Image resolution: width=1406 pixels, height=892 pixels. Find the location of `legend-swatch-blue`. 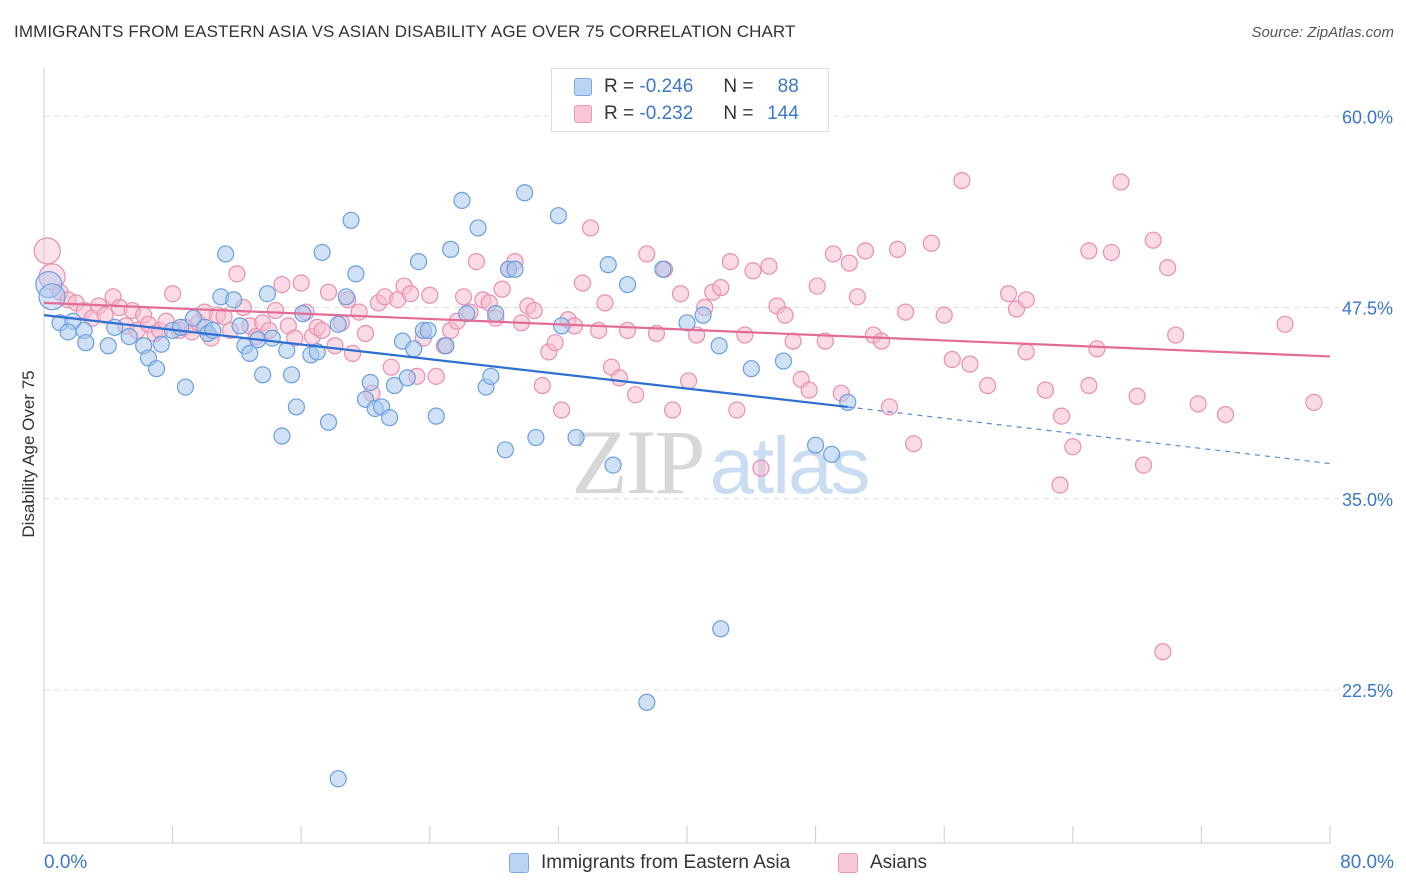

legend-swatch-blue is located at coordinates (519, 863).